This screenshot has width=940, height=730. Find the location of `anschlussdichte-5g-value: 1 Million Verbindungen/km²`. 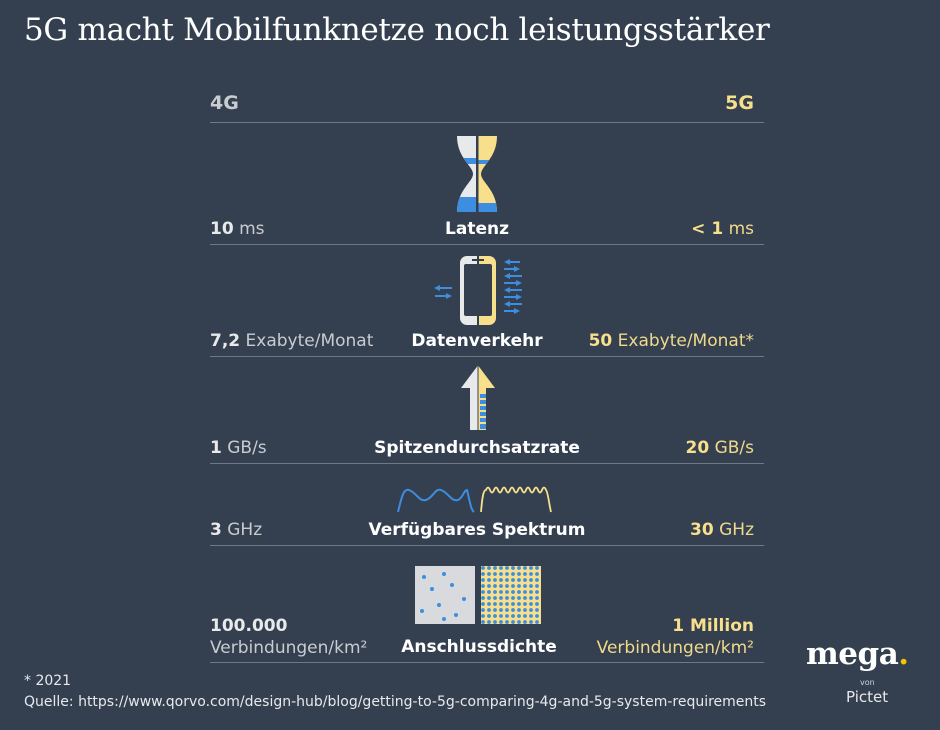

anschlussdichte-5g-value: 1 Million Verbindungen/km² is located at coordinates (675, 637).